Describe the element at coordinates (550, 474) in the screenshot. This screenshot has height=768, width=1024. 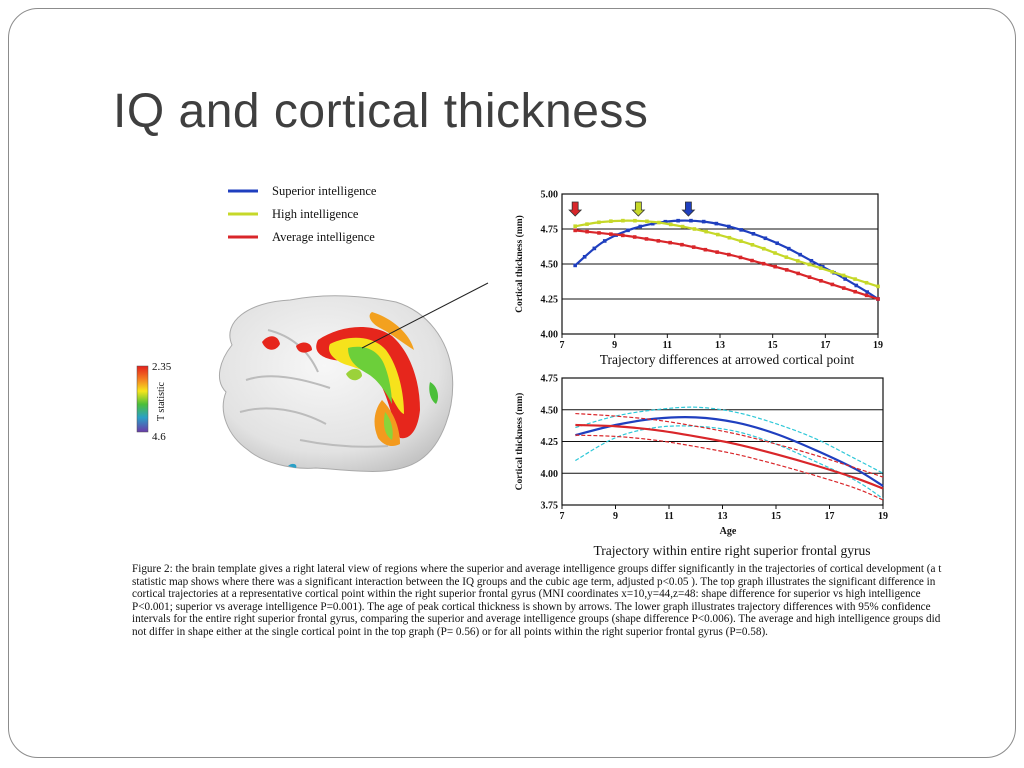
I see `y-tick-label: 4.00` at that location.